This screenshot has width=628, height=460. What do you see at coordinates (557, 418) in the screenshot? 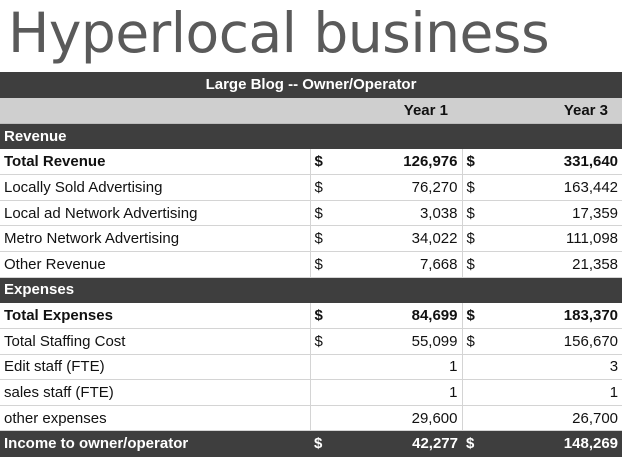
I see `year-3-value: 26,700` at bounding box center [557, 418].